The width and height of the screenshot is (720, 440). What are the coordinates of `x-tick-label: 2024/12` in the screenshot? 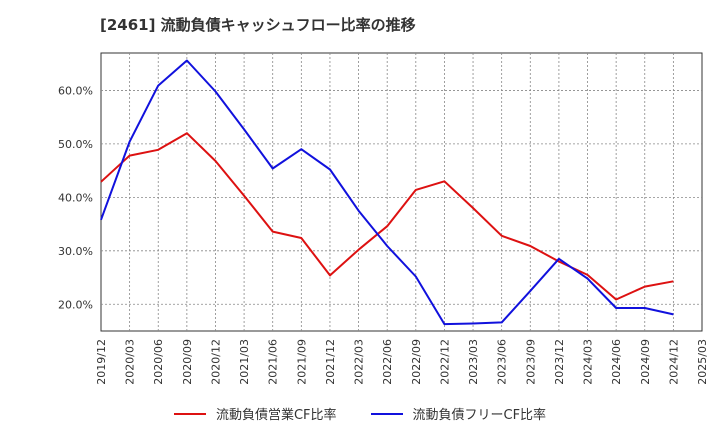 It's located at (673, 362).